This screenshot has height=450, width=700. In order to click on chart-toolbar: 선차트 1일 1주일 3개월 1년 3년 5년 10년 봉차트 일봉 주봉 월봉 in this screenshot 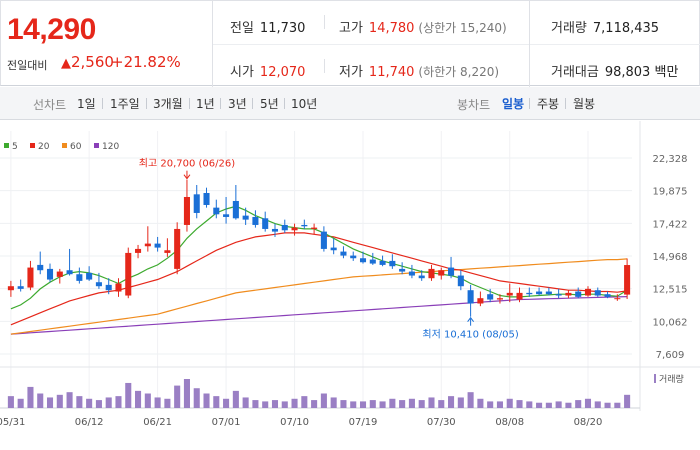, I will do `click(350, 103)`.